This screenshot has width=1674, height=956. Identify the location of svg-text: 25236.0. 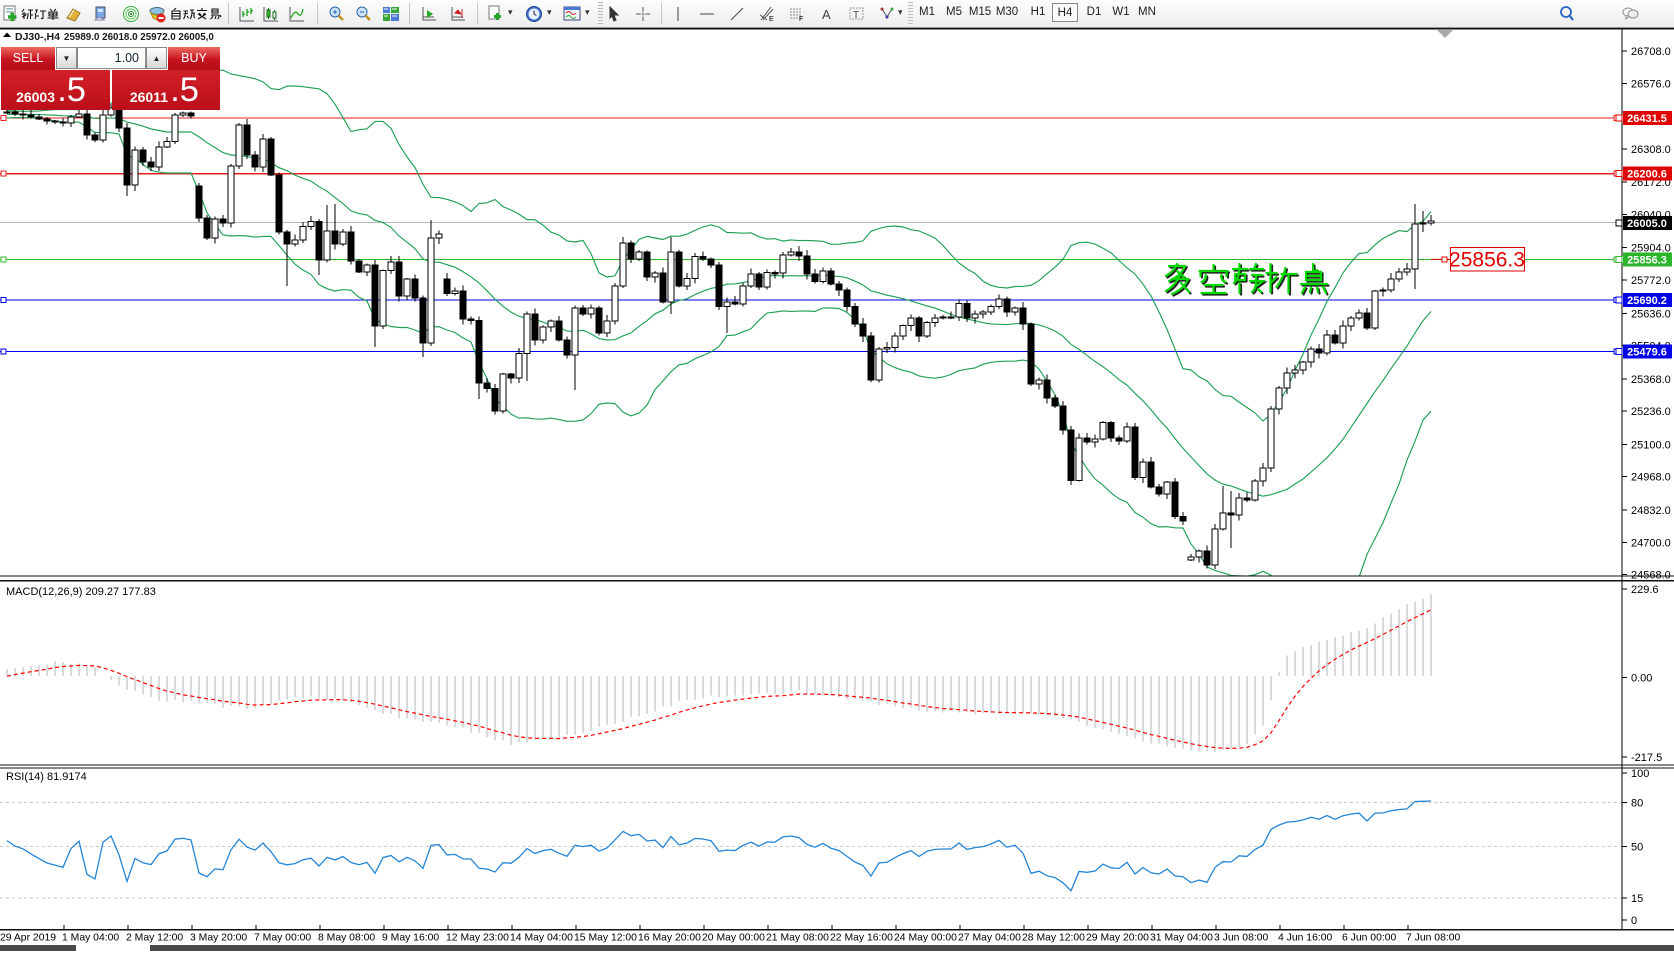
(1651, 412).